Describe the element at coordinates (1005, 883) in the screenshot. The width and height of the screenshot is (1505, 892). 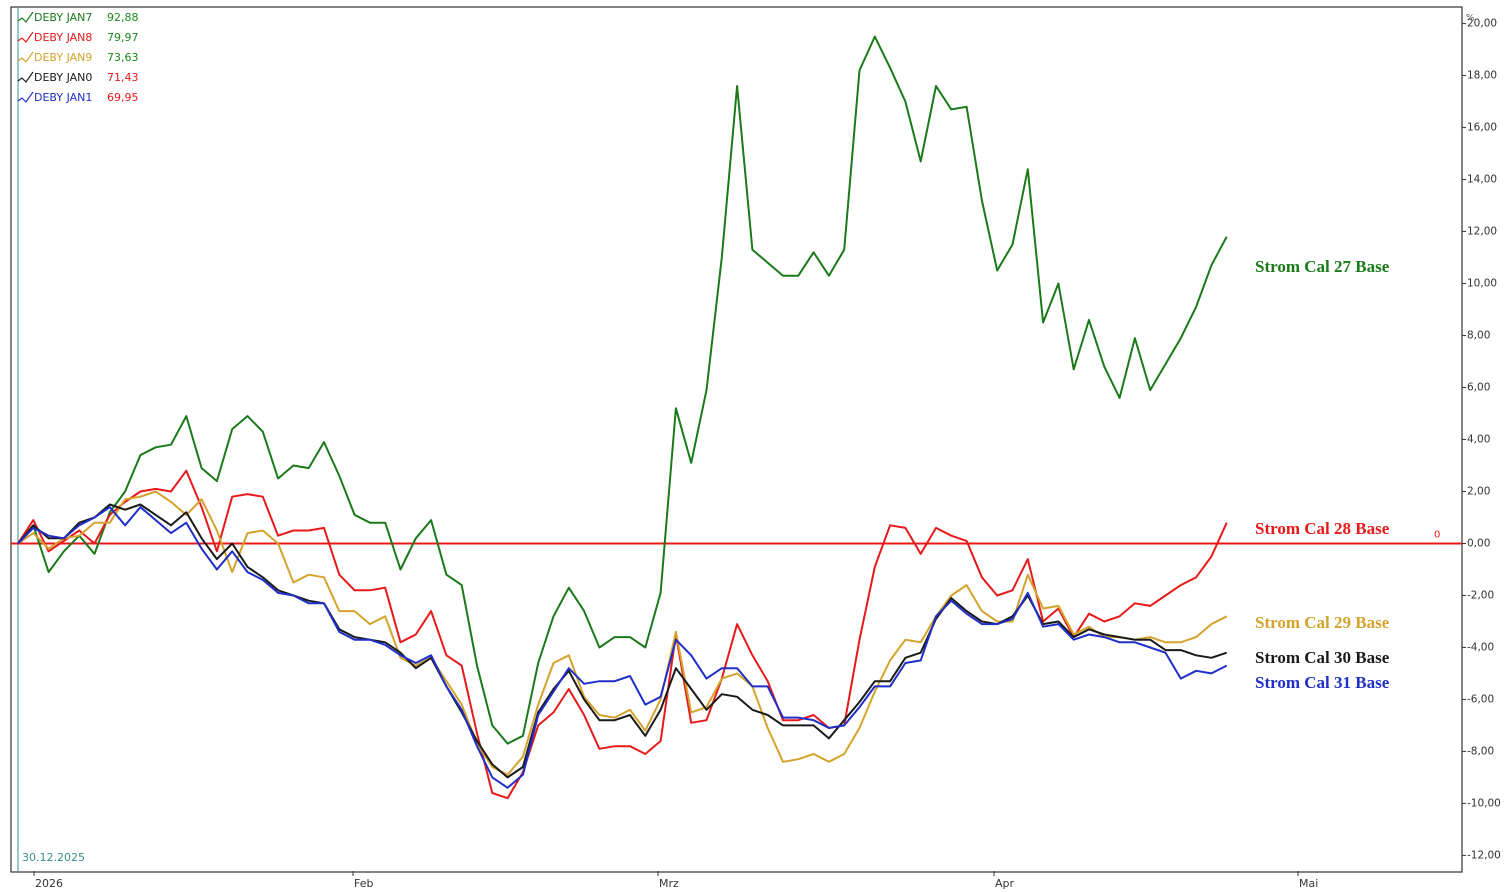
I see `x-tick-label: Apr` at that location.